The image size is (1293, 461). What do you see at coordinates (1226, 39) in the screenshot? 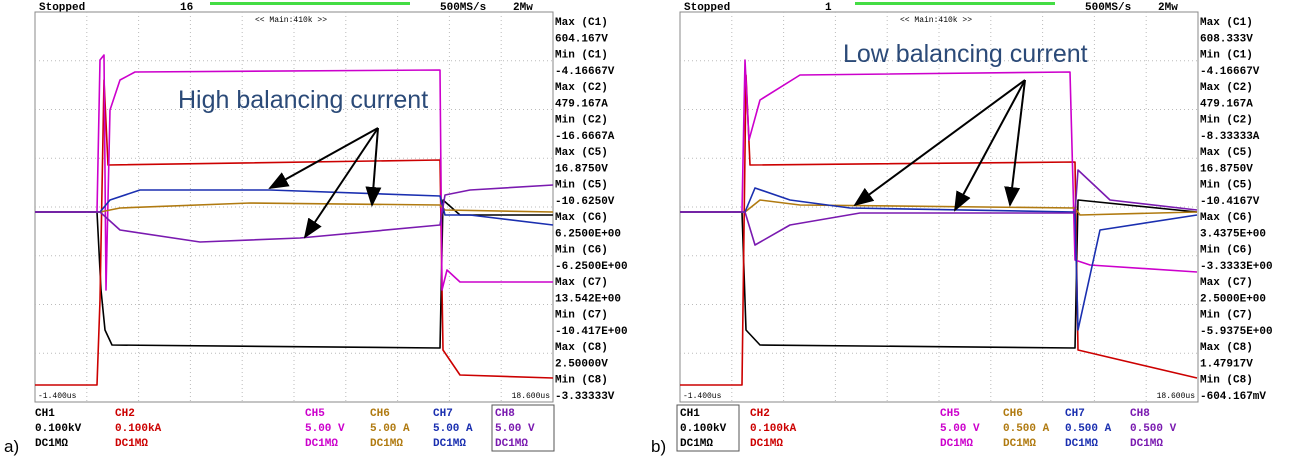
I see `measurement: 608.333V` at bounding box center [1226, 39].